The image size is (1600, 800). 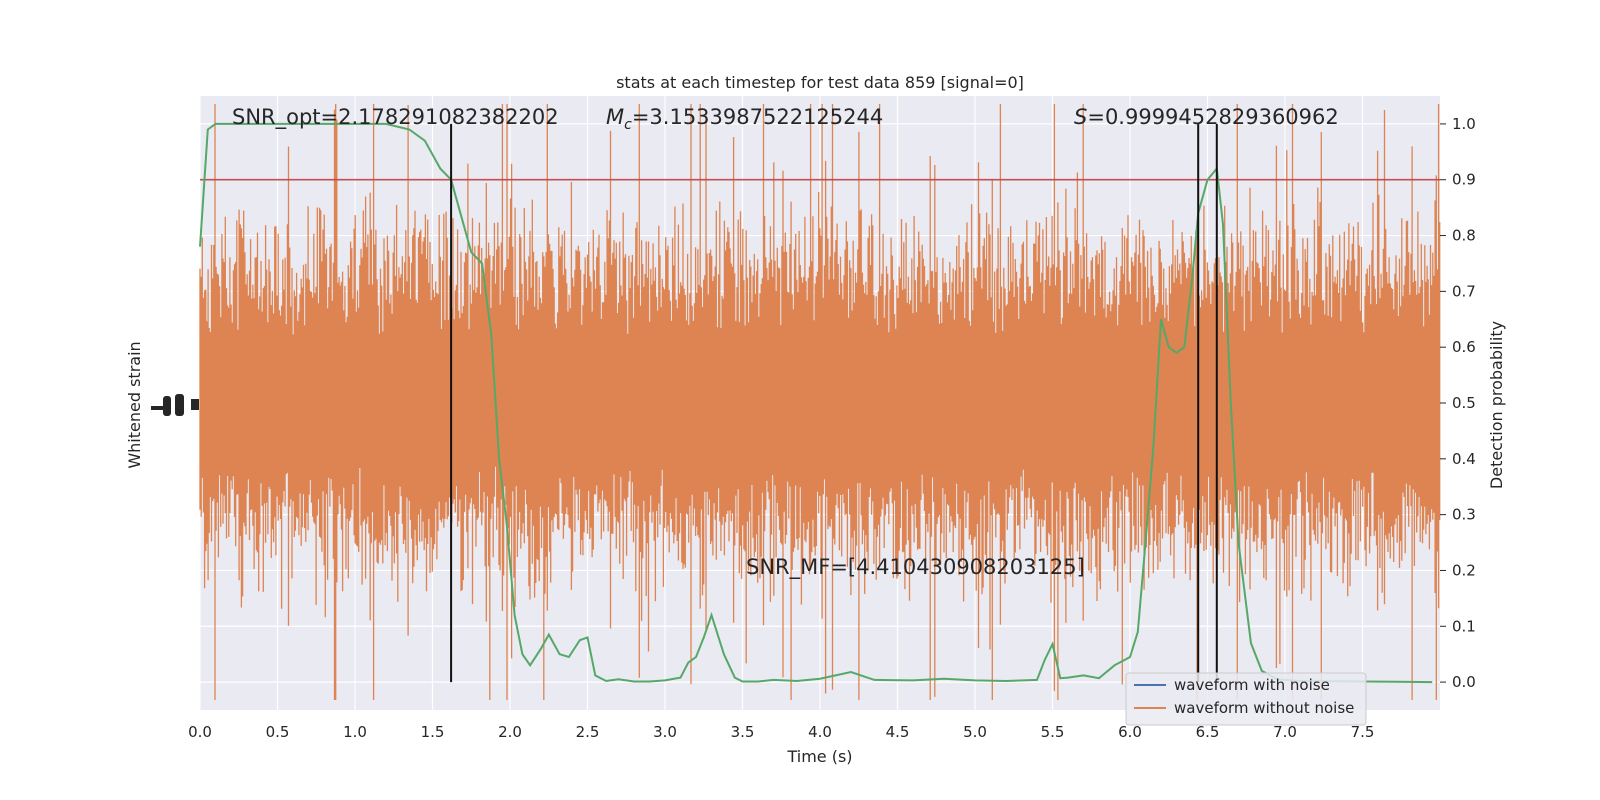 I want to click on y-tick-label: 0.6, so click(x=1464, y=347).